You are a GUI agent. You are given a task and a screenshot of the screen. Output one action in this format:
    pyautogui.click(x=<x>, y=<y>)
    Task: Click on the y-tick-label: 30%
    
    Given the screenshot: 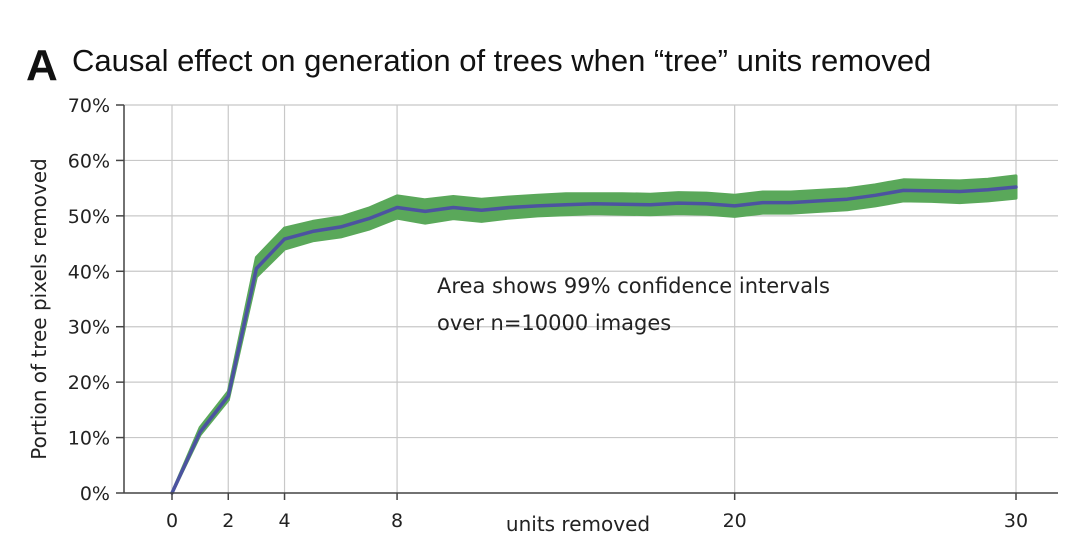 What is the action you would take?
    pyautogui.click(x=89, y=328)
    